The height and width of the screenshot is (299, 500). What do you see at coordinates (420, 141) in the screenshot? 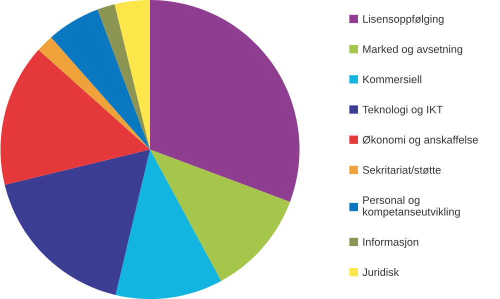
I see `legend-label: Økonomi og anskaffelse` at bounding box center [420, 141].